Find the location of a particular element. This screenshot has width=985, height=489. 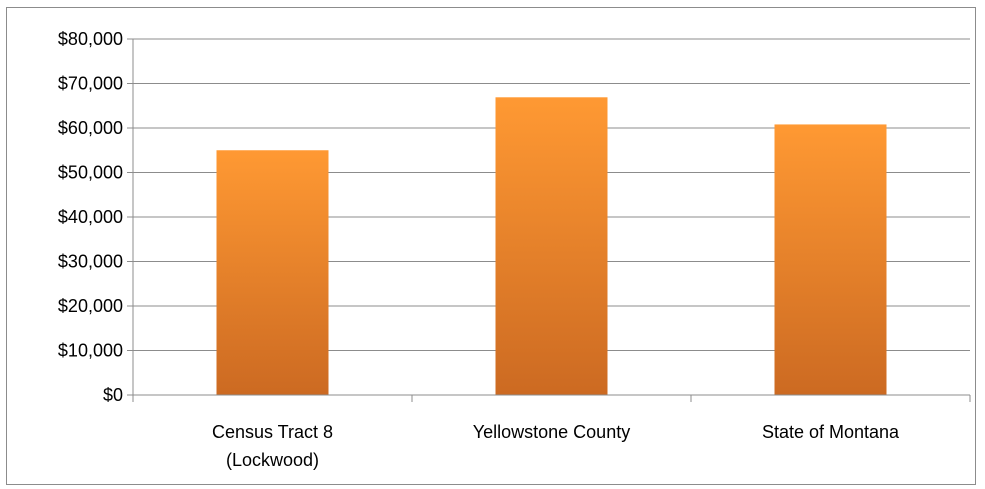

x-tick-label: Yellowstone County is located at coordinates (551, 432).